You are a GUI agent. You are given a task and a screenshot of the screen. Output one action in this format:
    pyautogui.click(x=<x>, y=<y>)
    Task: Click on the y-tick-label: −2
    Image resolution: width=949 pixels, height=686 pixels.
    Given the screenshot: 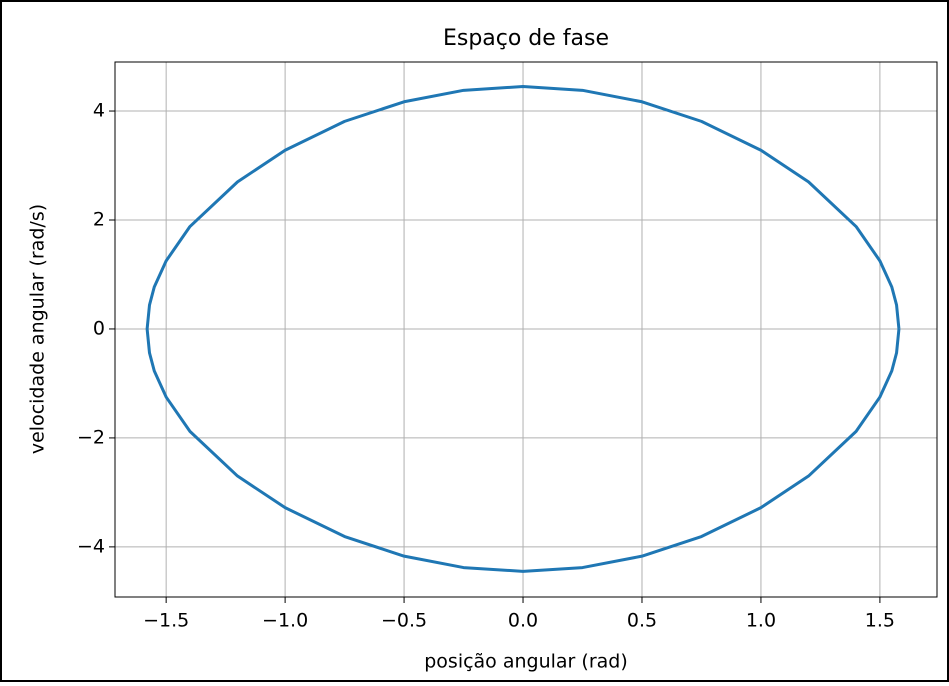 What is the action you would take?
    pyautogui.click(x=91, y=437)
    